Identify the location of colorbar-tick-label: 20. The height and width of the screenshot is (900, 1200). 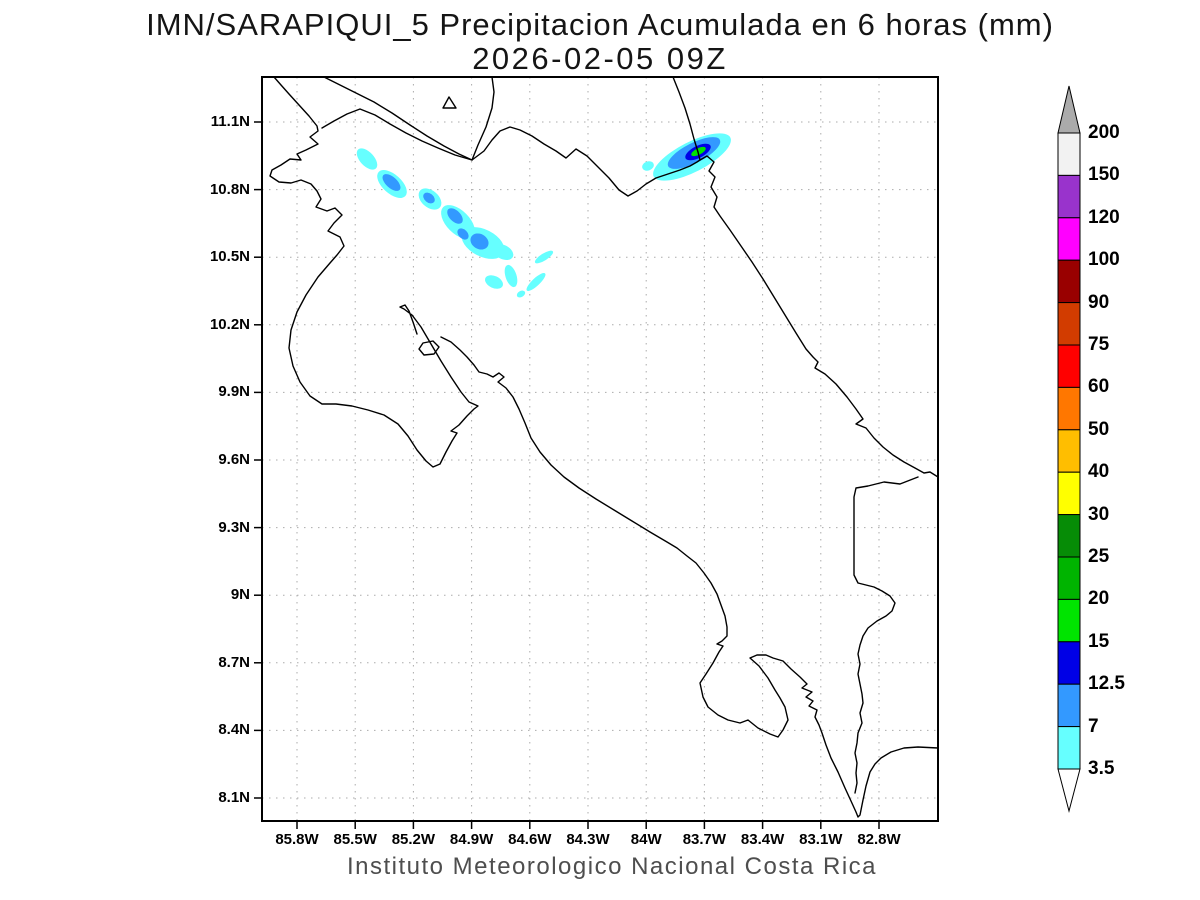
(1099, 599).